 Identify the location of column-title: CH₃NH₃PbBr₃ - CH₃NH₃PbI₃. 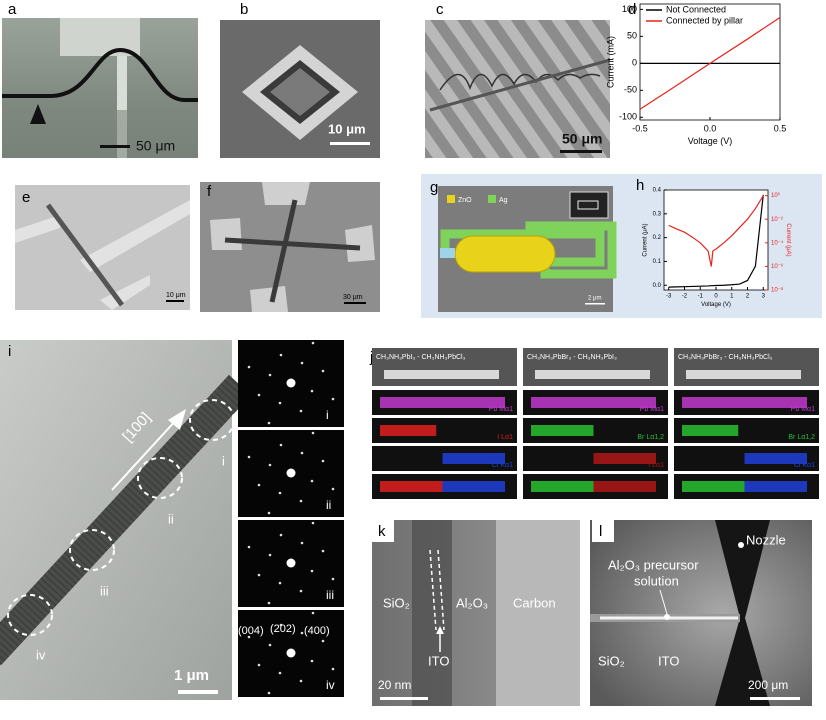
(572, 357).